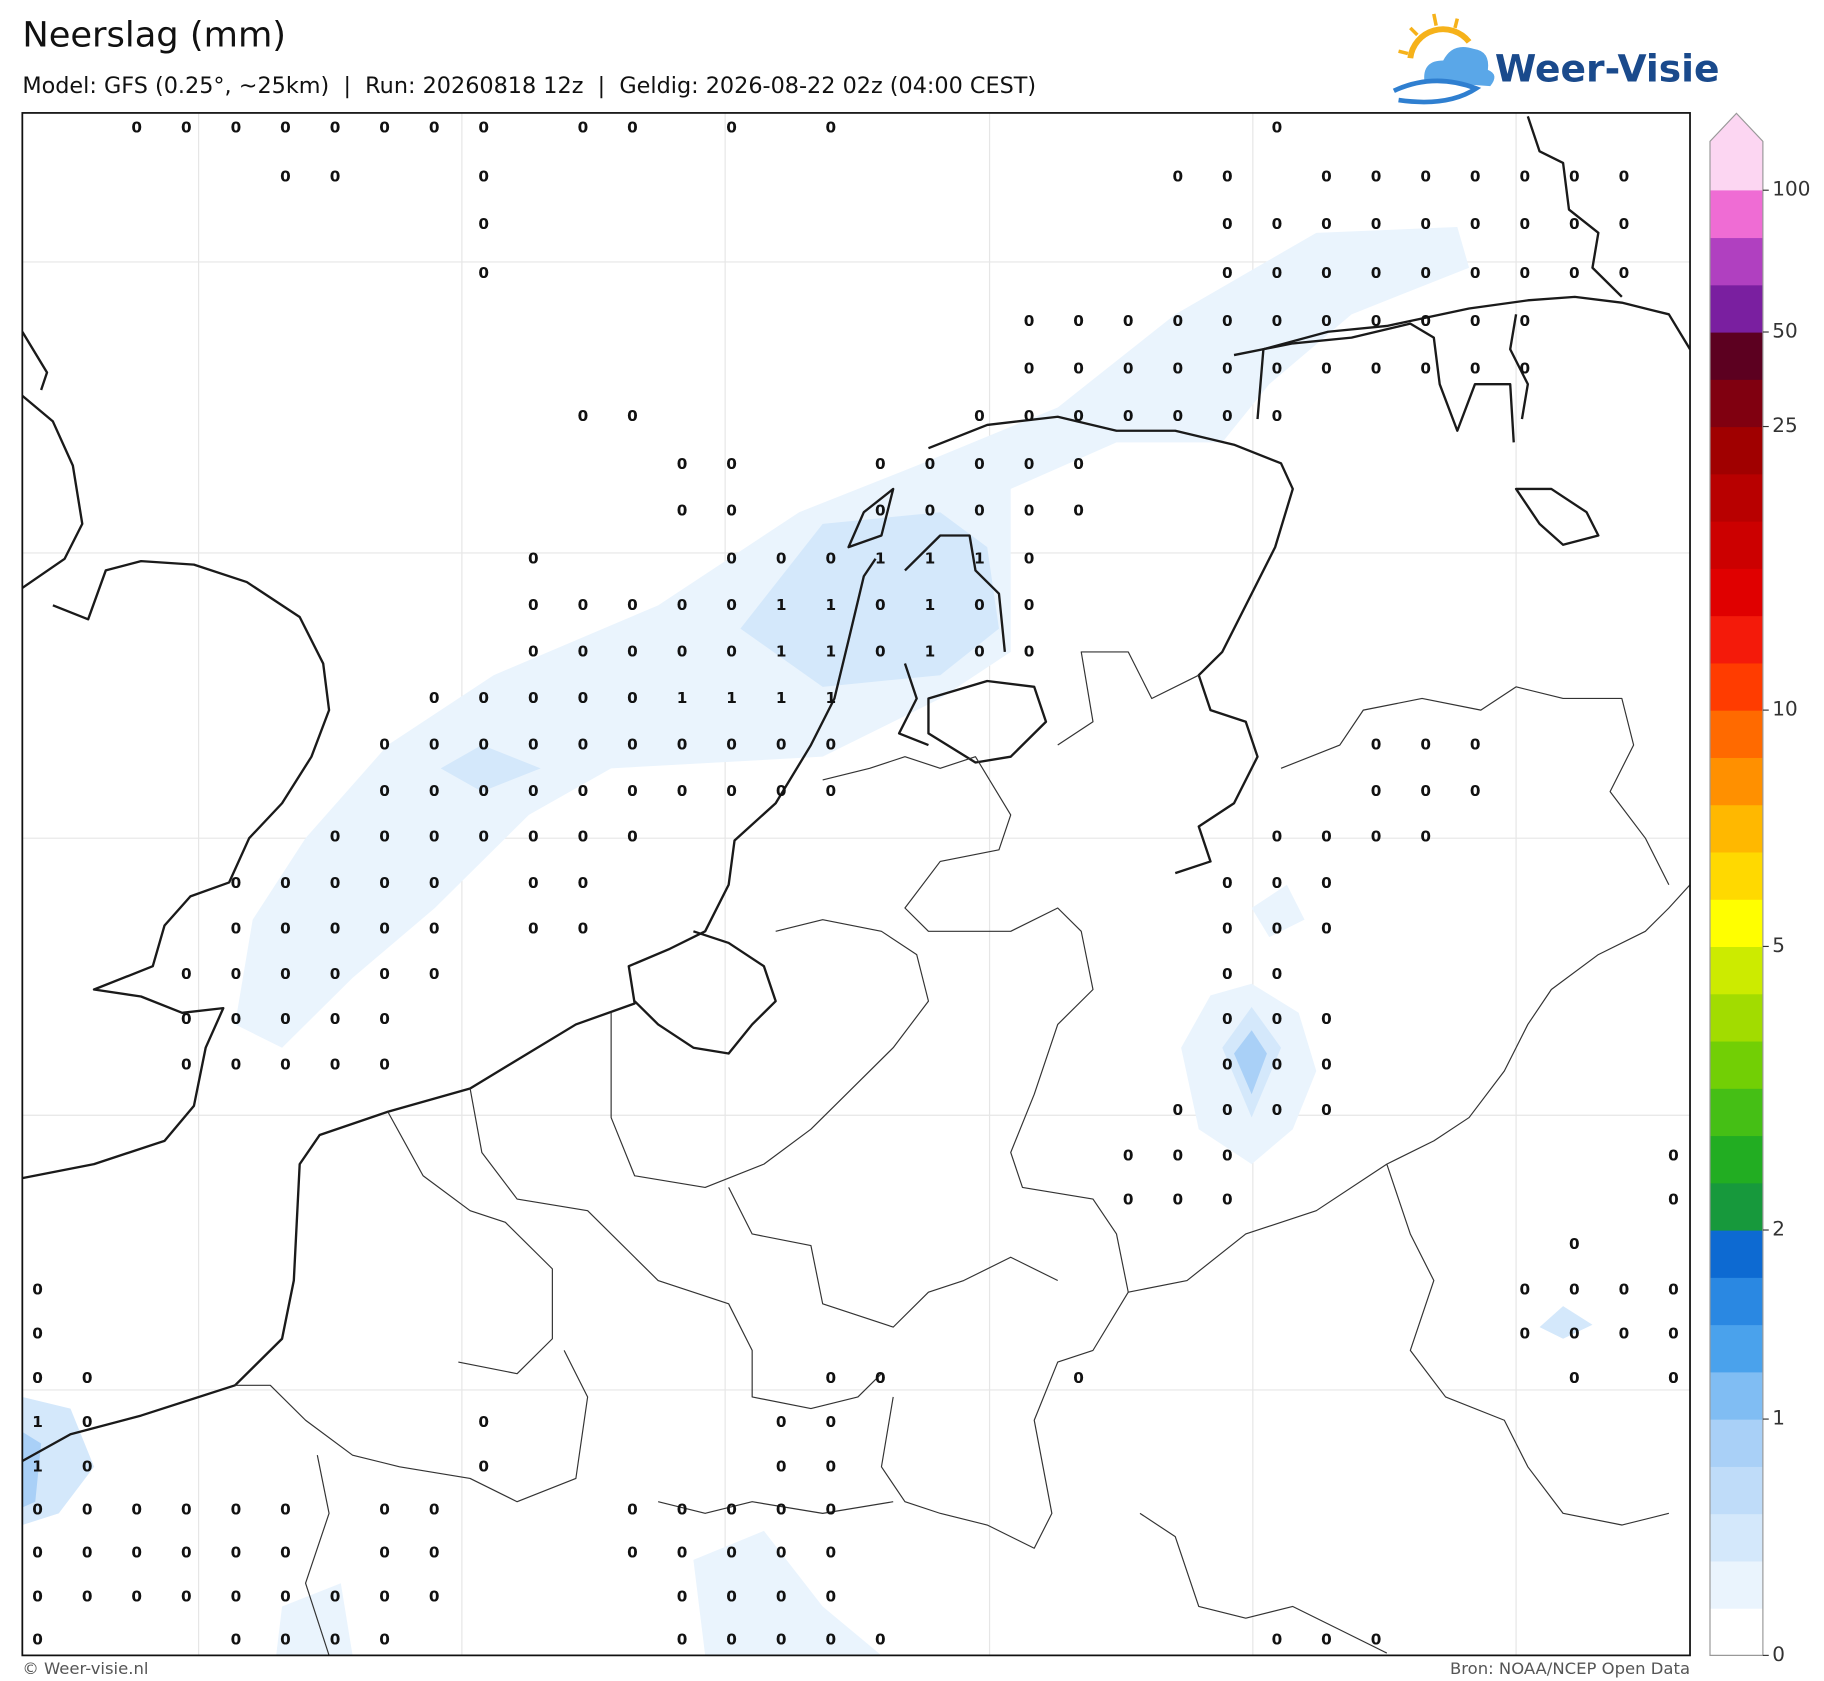 This screenshot has width=1824, height=1681. I want to click on colorbar-tick-label: 100, so click(1791, 189).